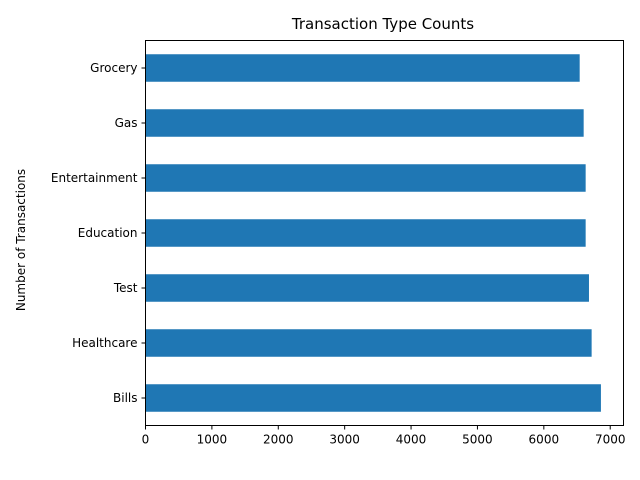  Describe the element at coordinates (365, 178) in the screenshot. I see `bar-entertainment` at that location.